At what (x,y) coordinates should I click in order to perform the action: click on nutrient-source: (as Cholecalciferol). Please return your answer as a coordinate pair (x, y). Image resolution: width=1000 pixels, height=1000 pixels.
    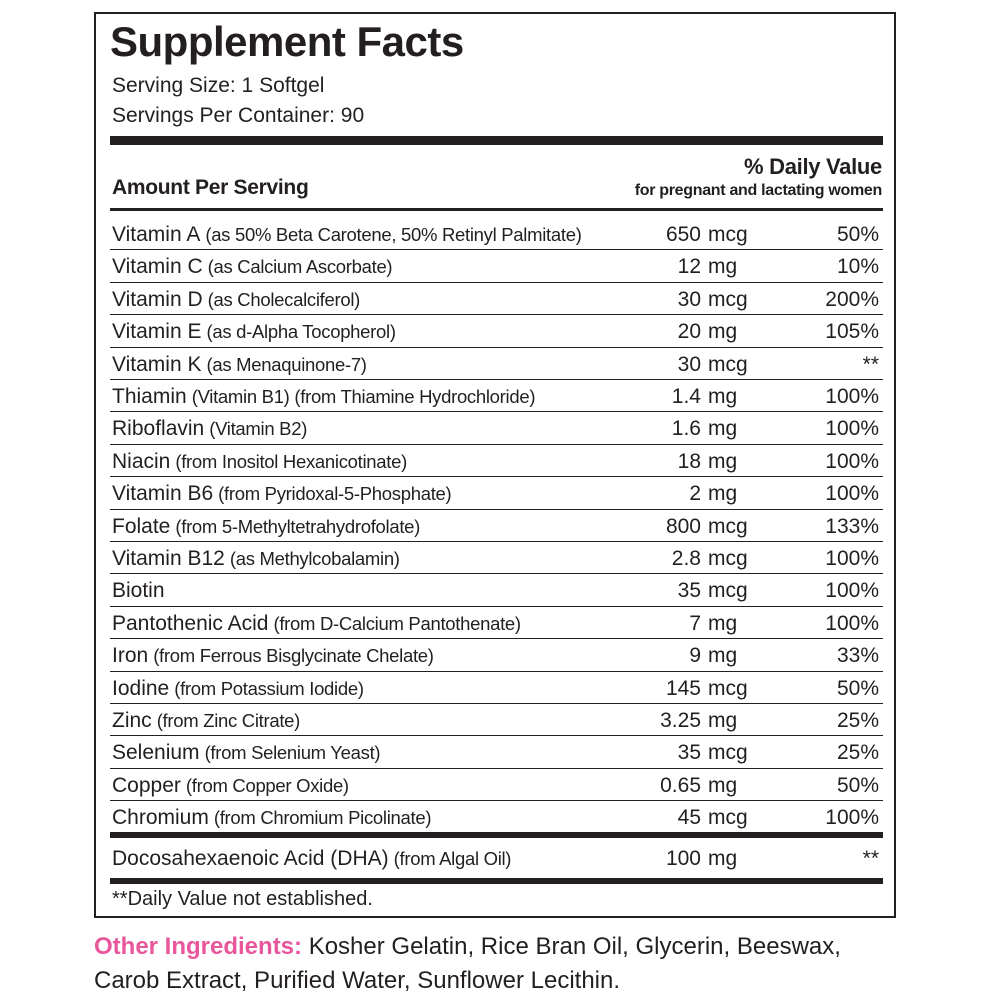
    Looking at the image, I should click on (284, 299).